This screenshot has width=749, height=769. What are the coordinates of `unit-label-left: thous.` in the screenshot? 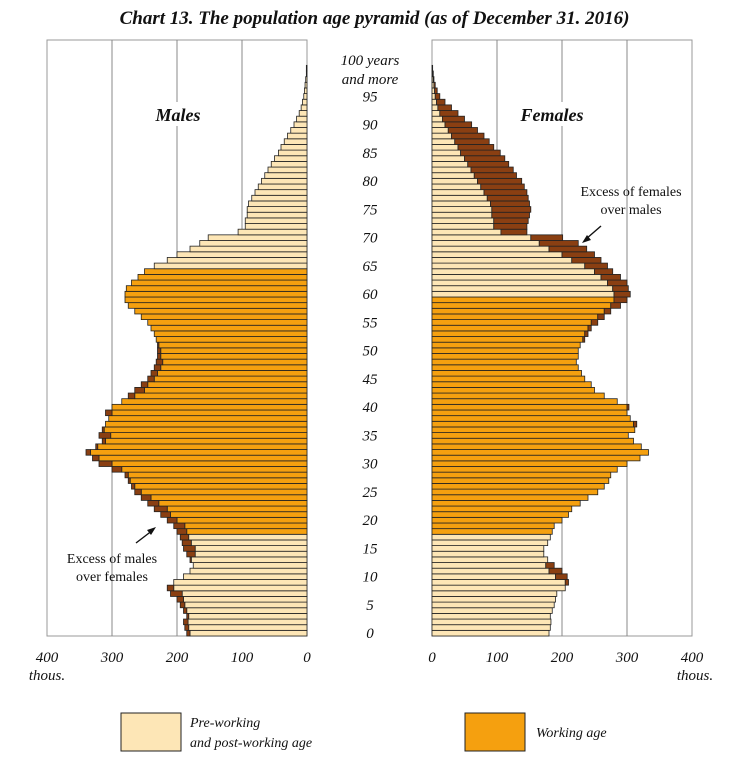 It's located at (47, 676).